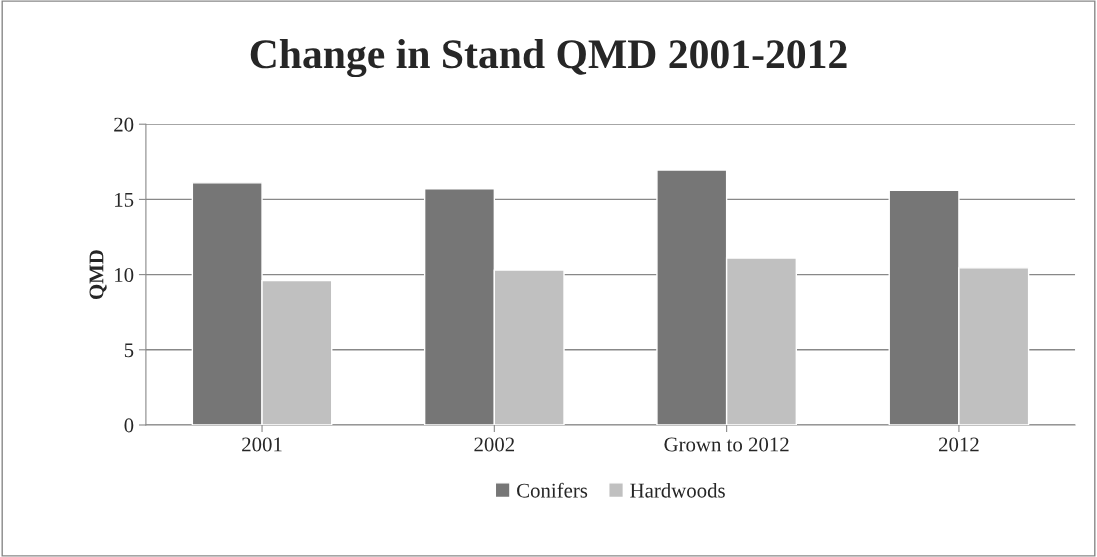  Describe the element at coordinates (494, 444) in the screenshot. I see `x-tick-label: 2002` at that location.